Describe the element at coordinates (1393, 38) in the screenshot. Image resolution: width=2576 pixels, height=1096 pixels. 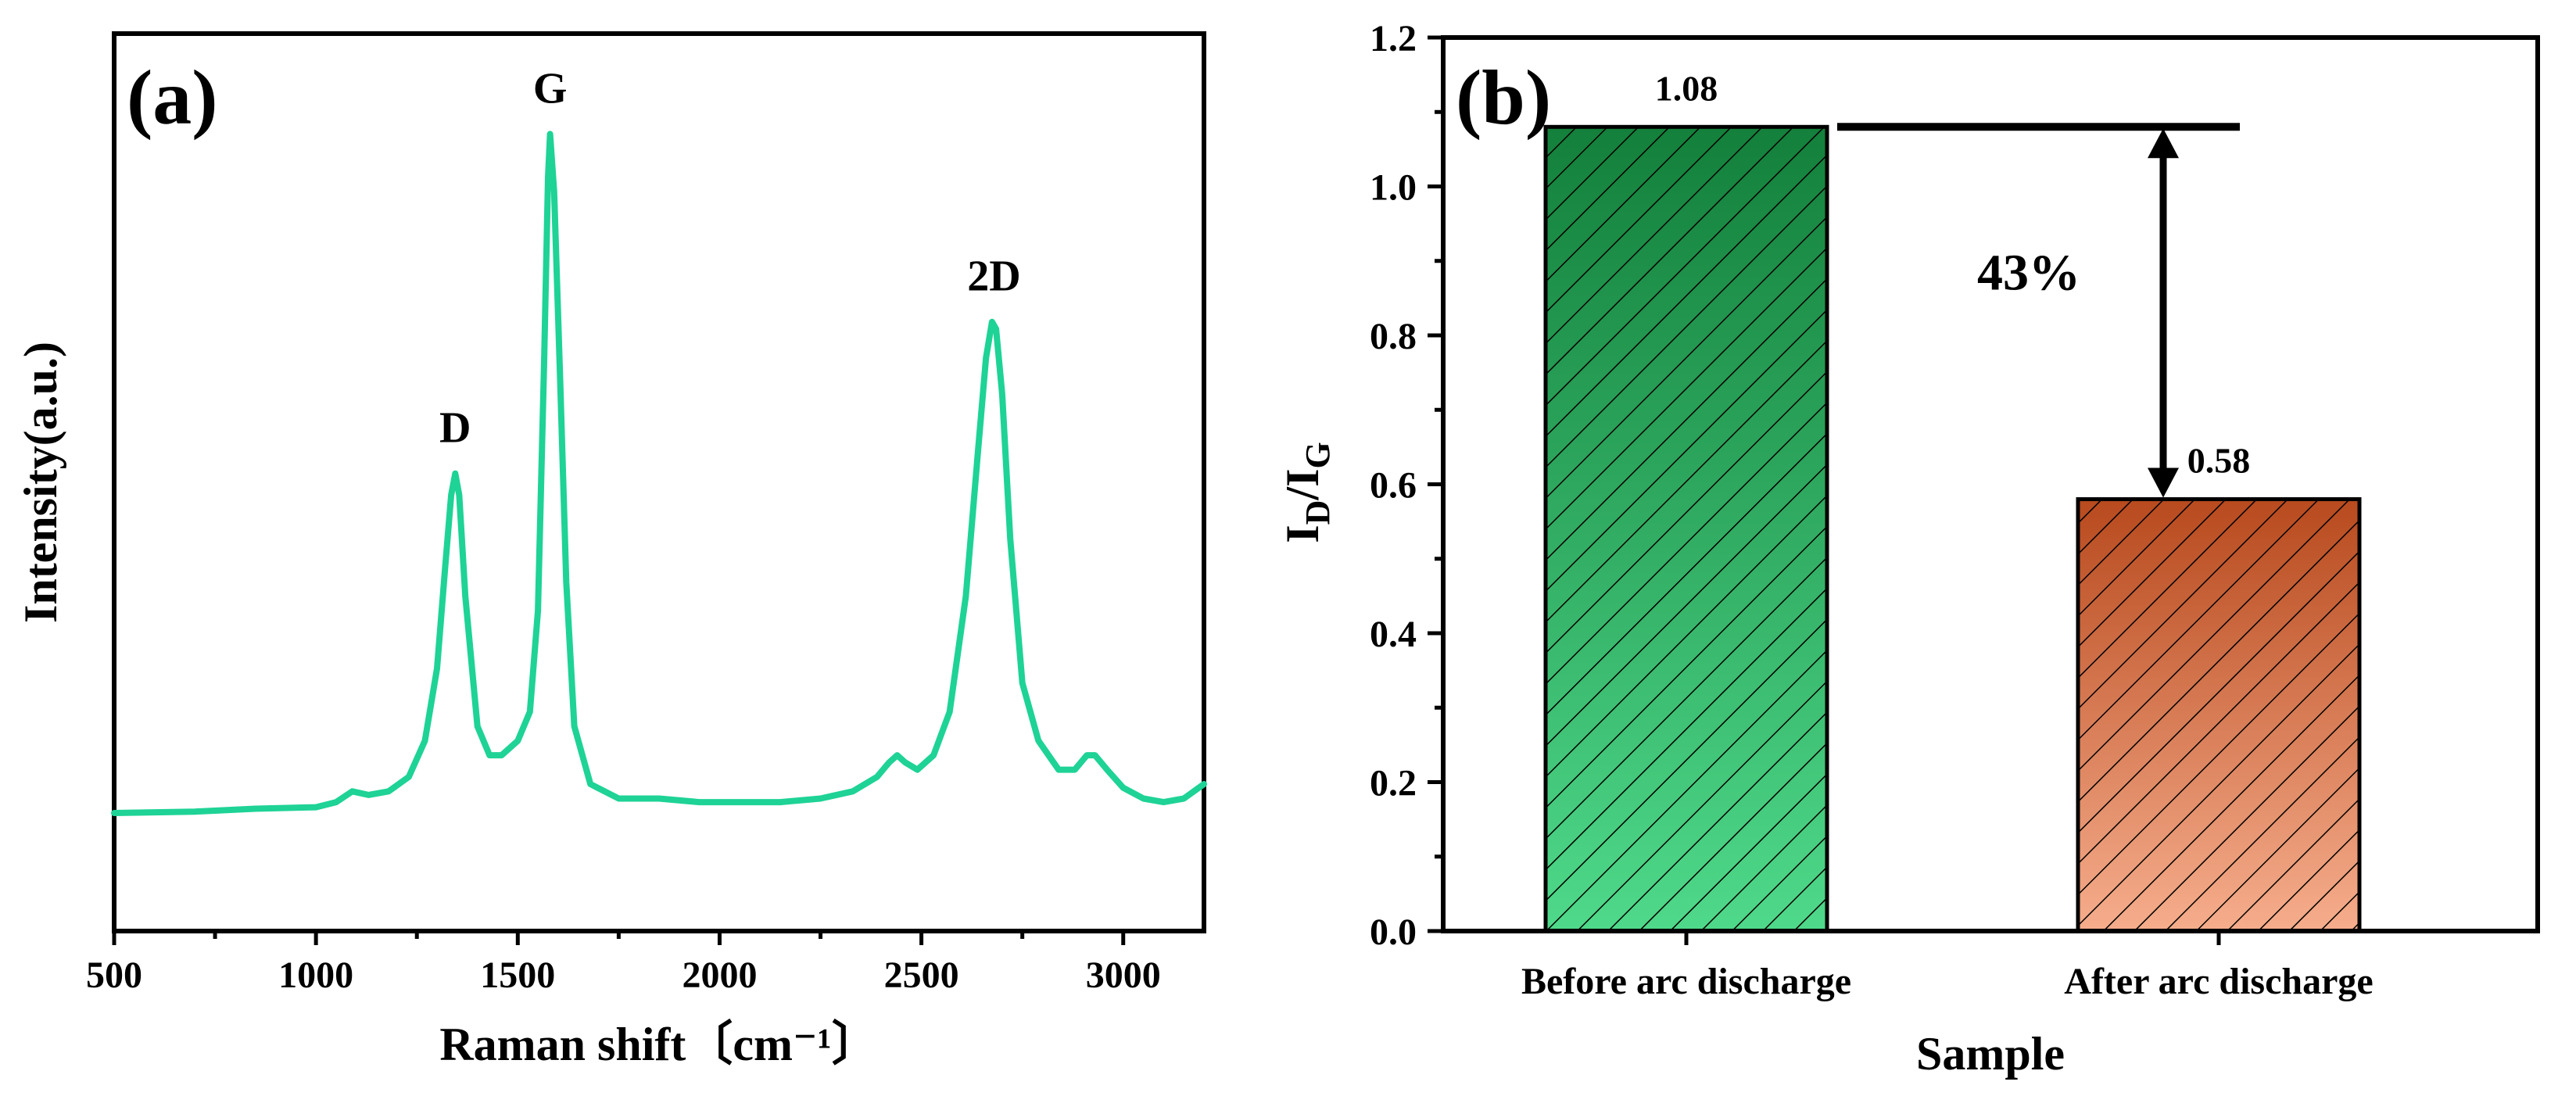
I see `y-tick-label: 1.2` at that location.